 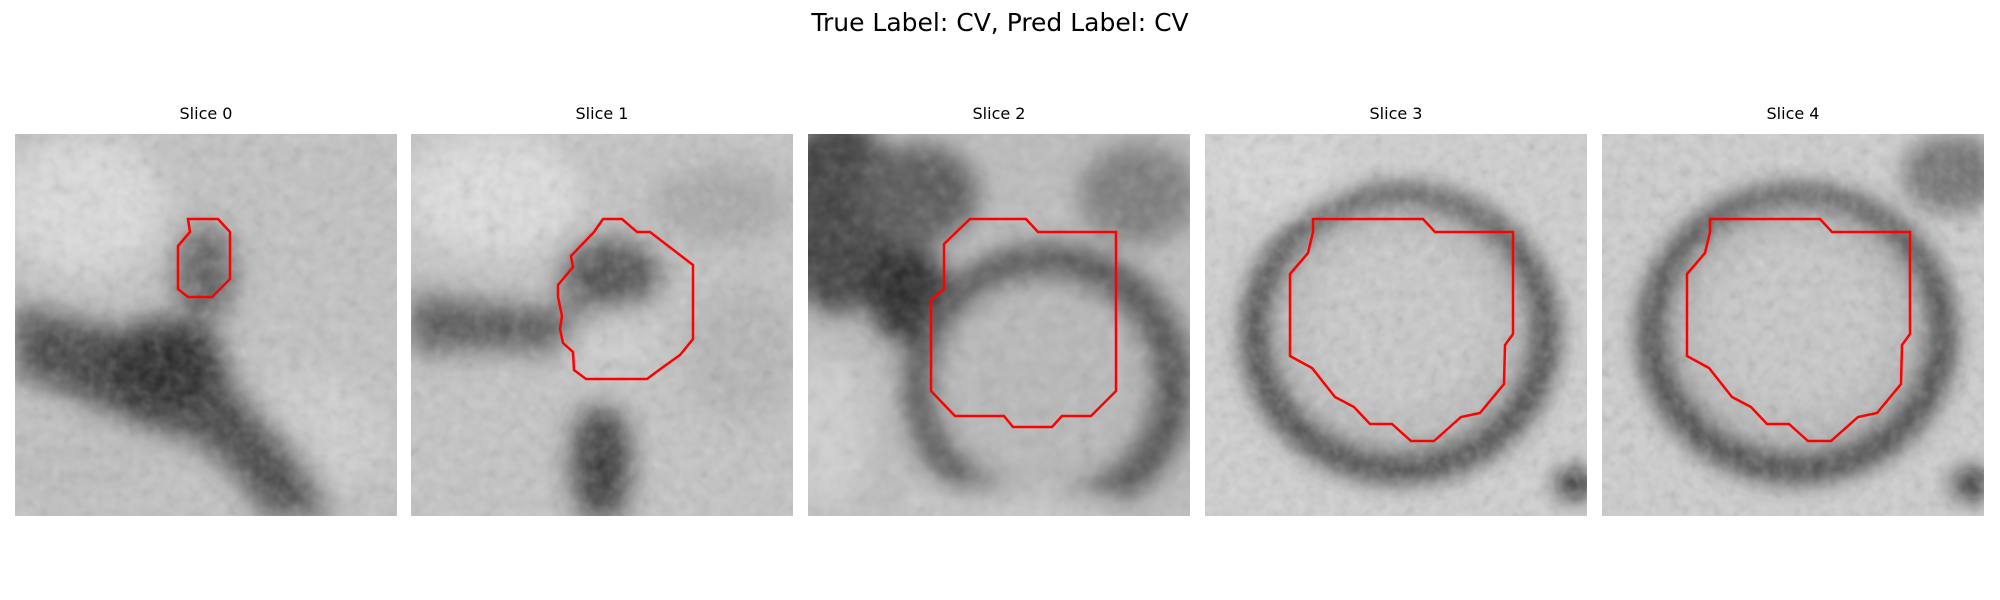 What do you see at coordinates (602, 113) in the screenshot?
I see `slice-title-1: Slice 1` at bounding box center [602, 113].